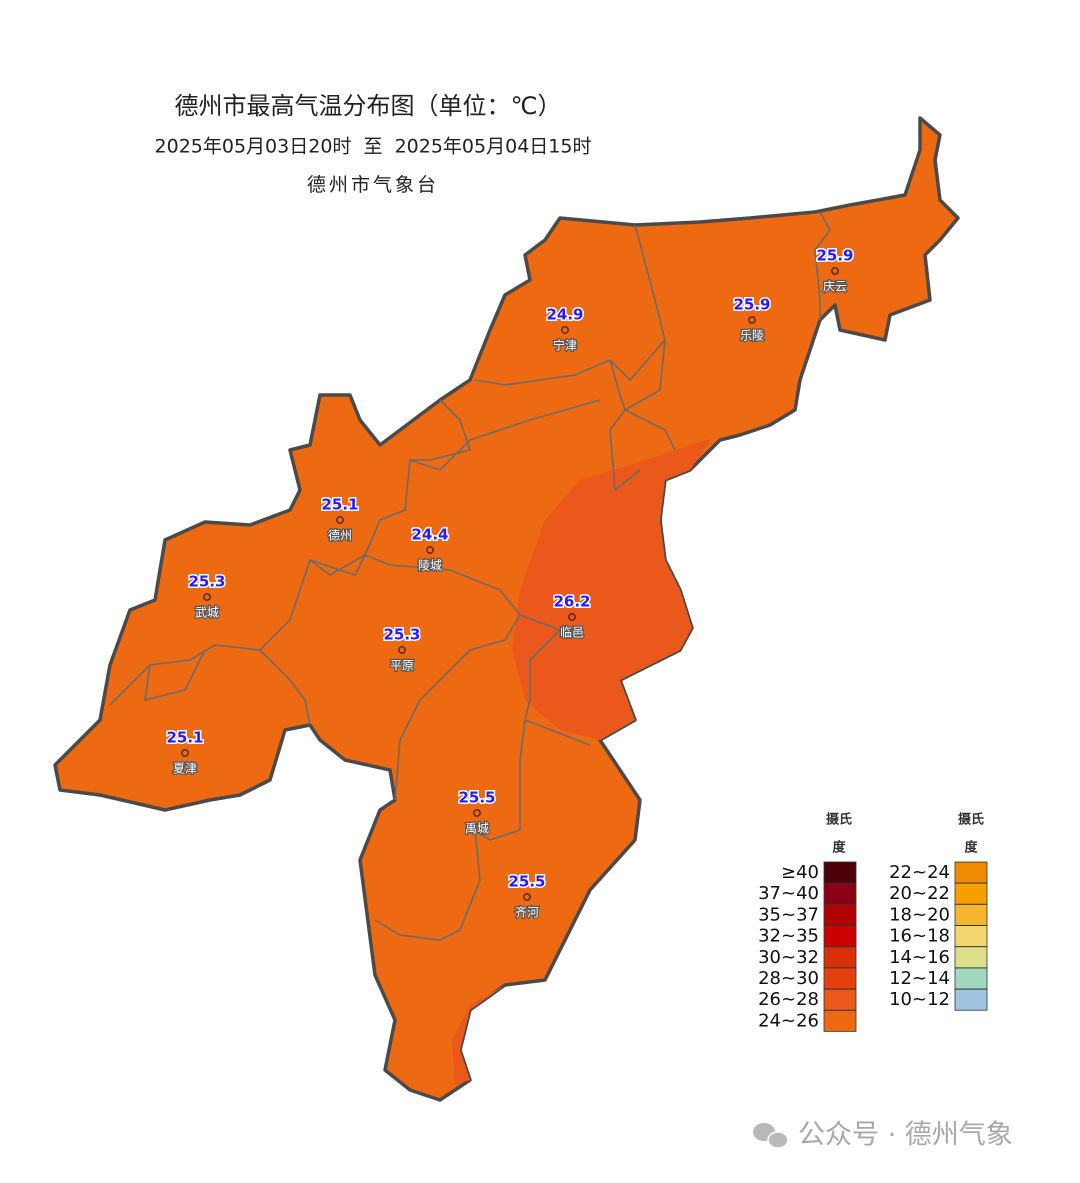  What do you see at coordinates (402, 666) in the screenshot?
I see `station-name: 平原` at bounding box center [402, 666].